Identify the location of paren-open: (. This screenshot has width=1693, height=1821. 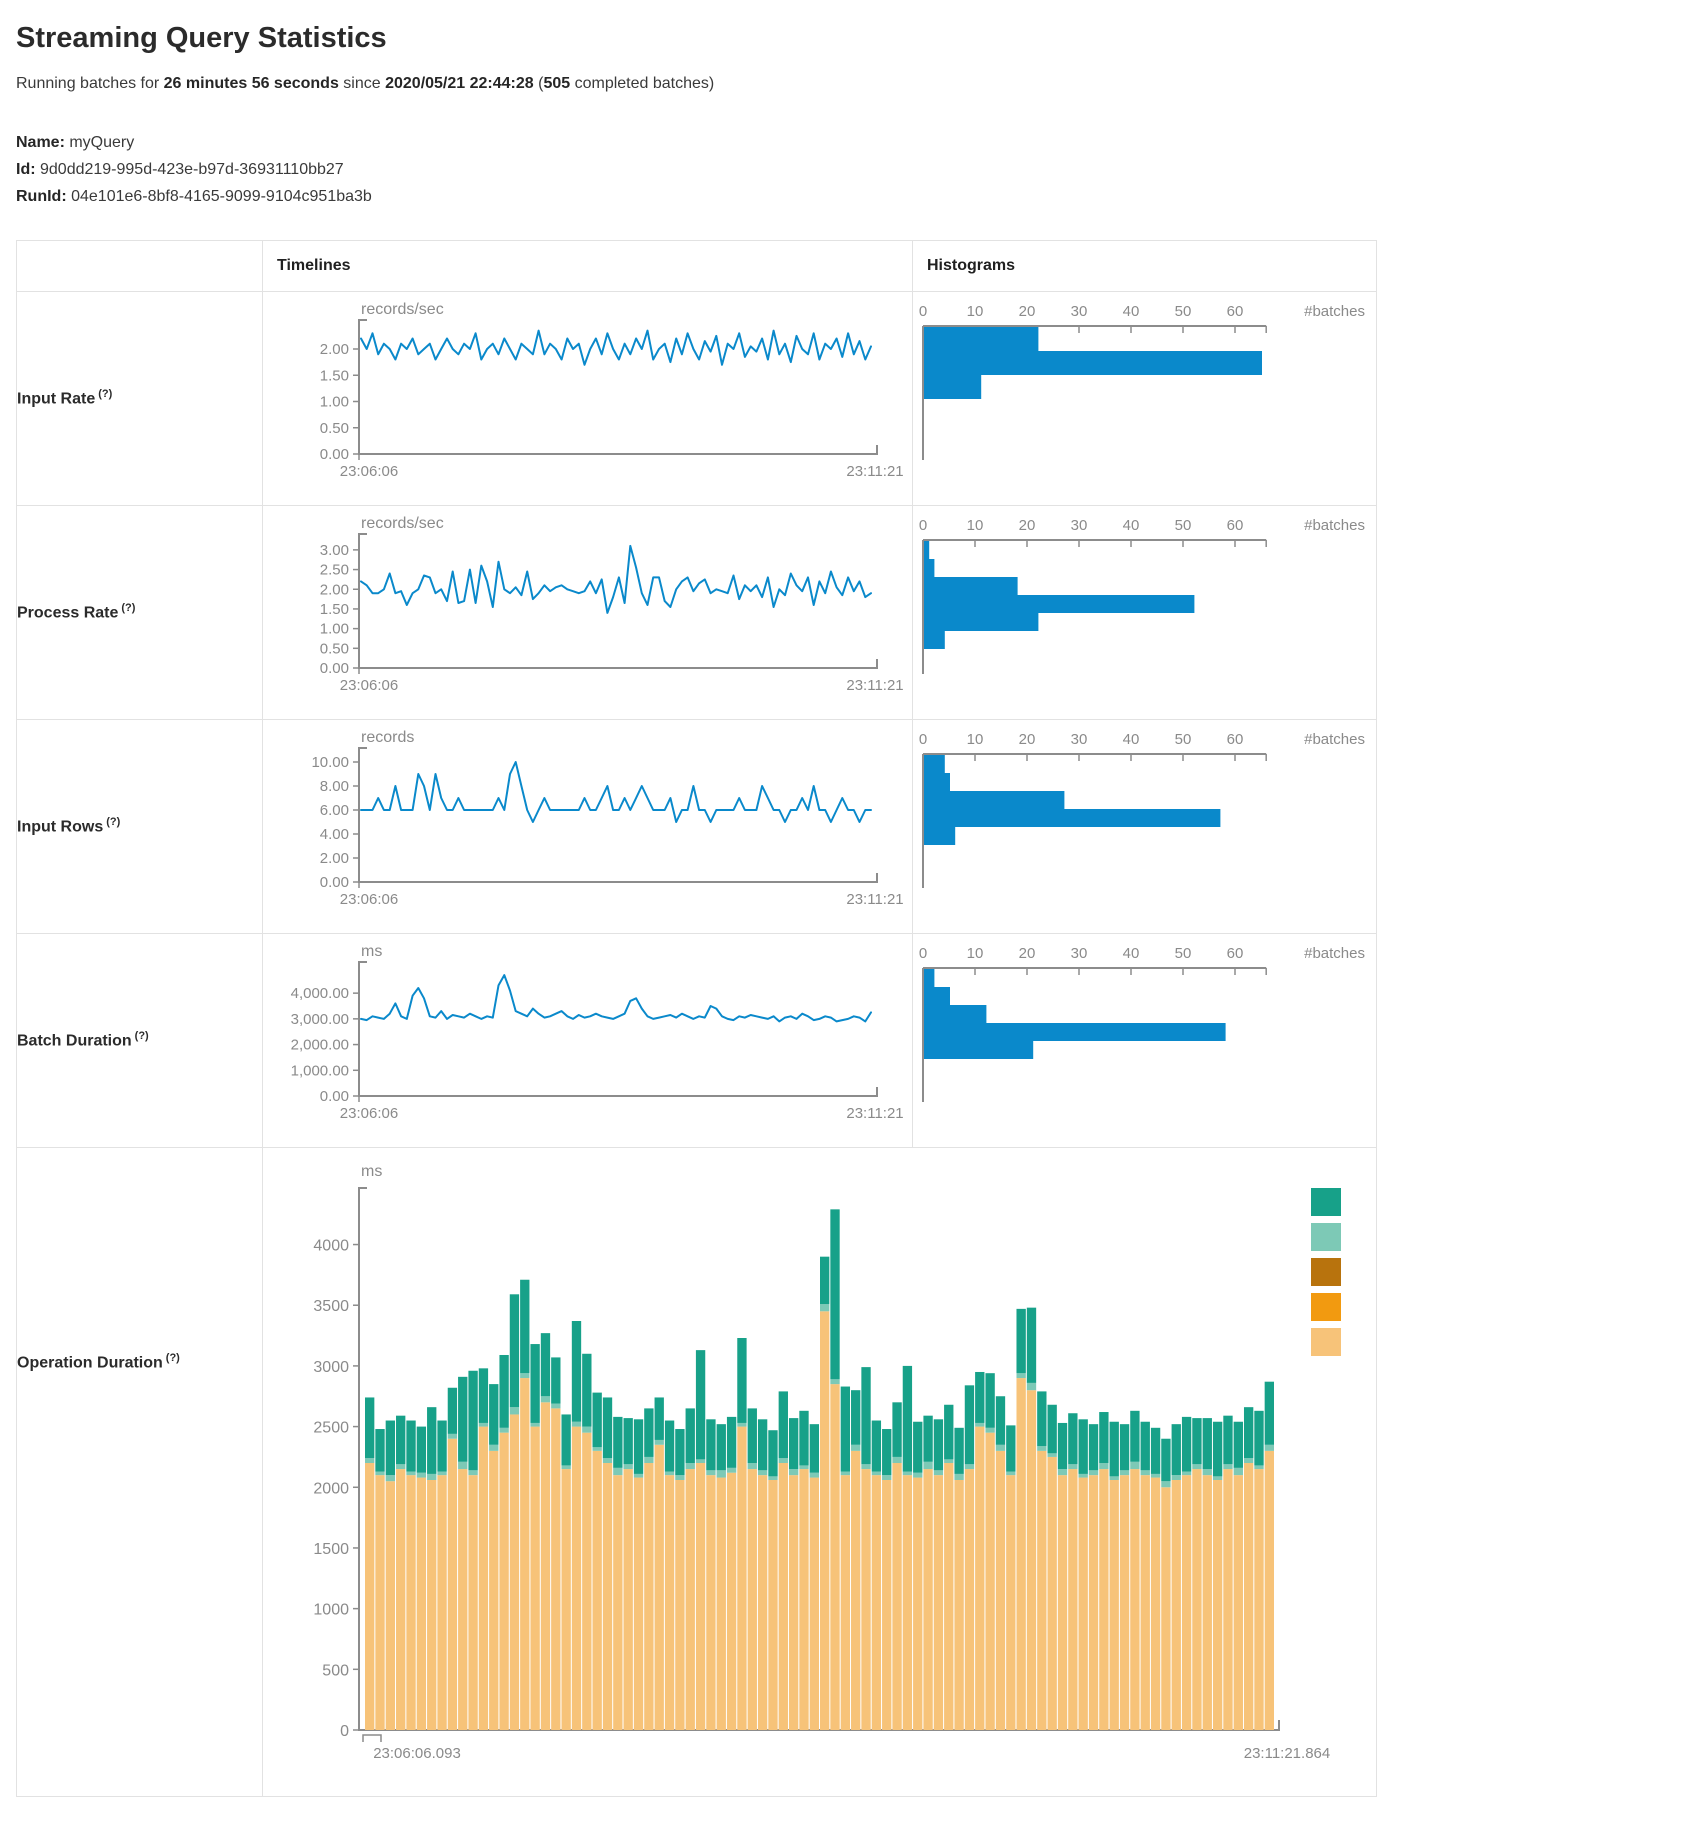
(538, 83).